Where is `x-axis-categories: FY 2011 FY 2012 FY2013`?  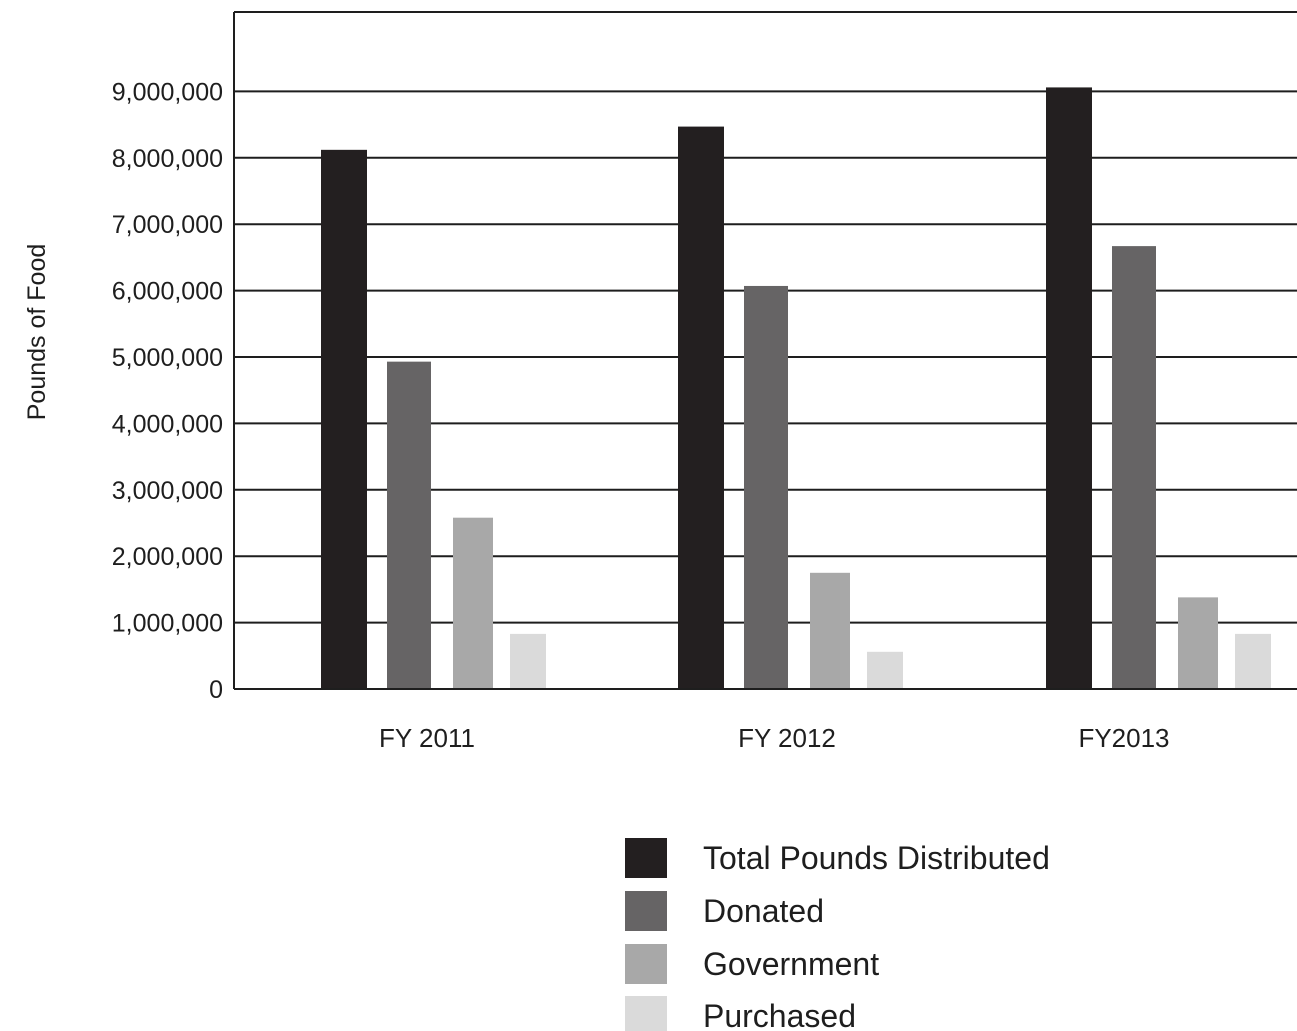
x-axis-categories: FY 2011 FY 2012 FY2013 is located at coordinates (774, 738).